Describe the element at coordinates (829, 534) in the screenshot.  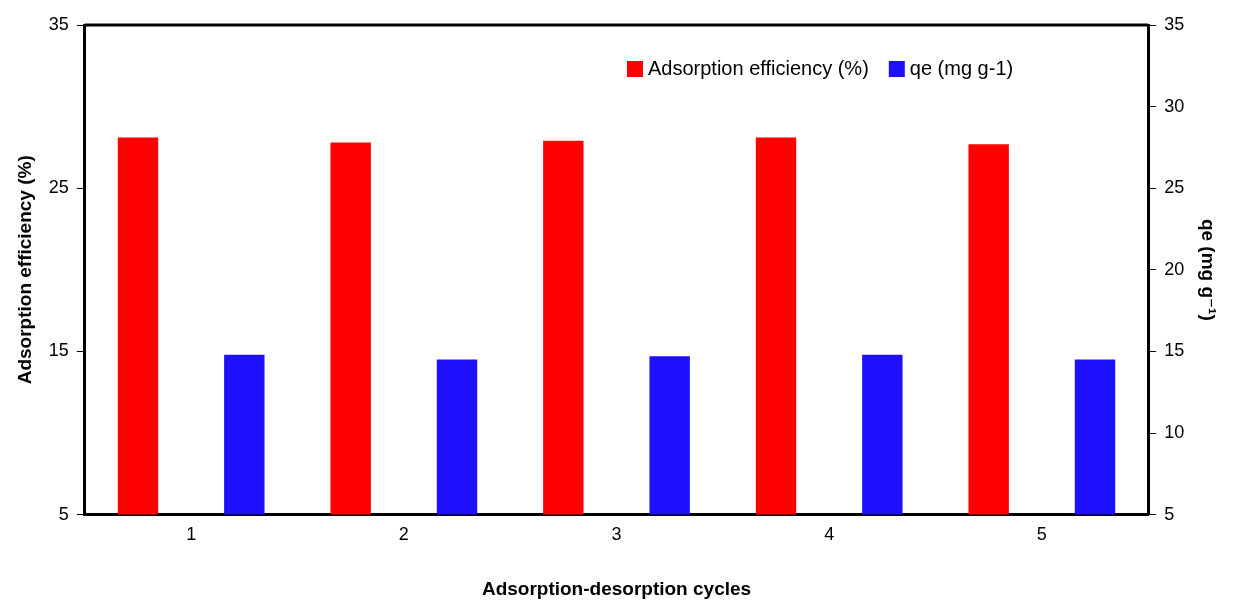
I see `x-tick-label: 4` at that location.